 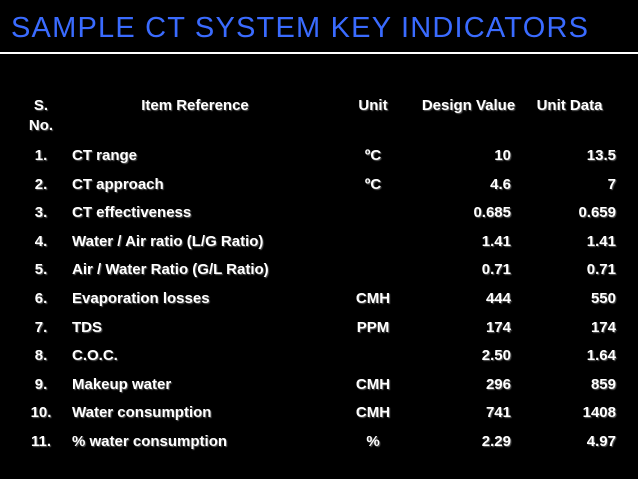 What do you see at coordinates (496, 270) in the screenshot?
I see `cell-design-value: 0.71` at bounding box center [496, 270].